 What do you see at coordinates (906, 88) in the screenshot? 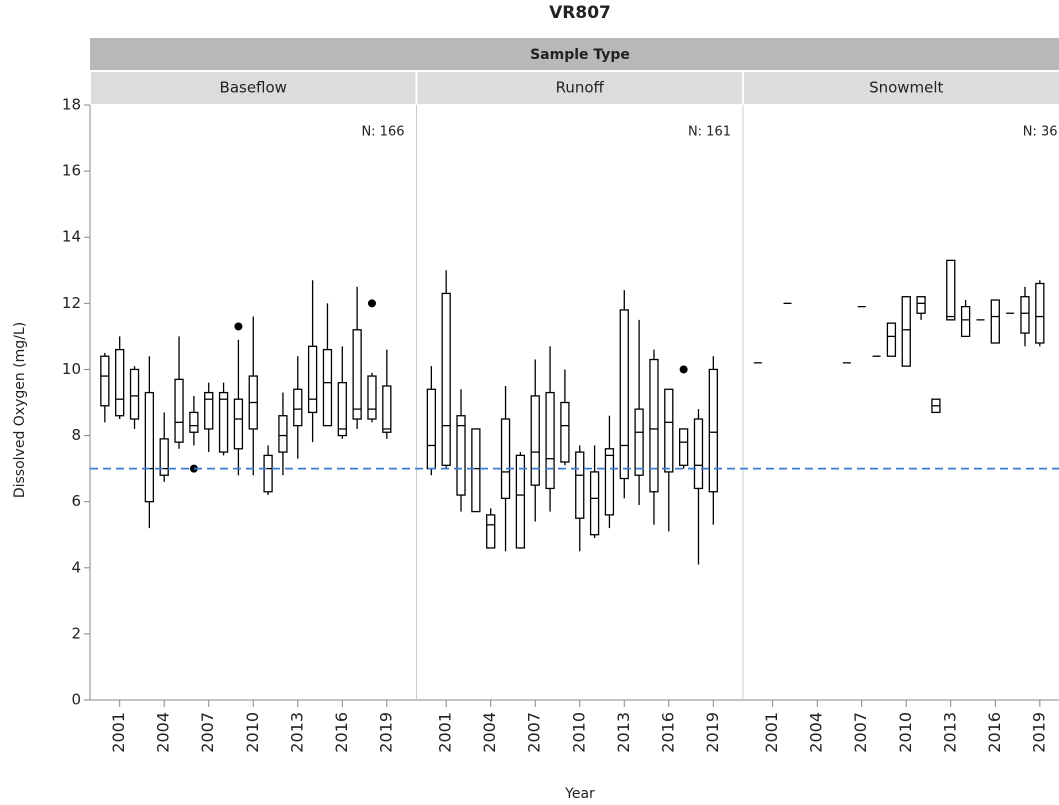
I see `panel-label: Snowmelt` at bounding box center [906, 88].